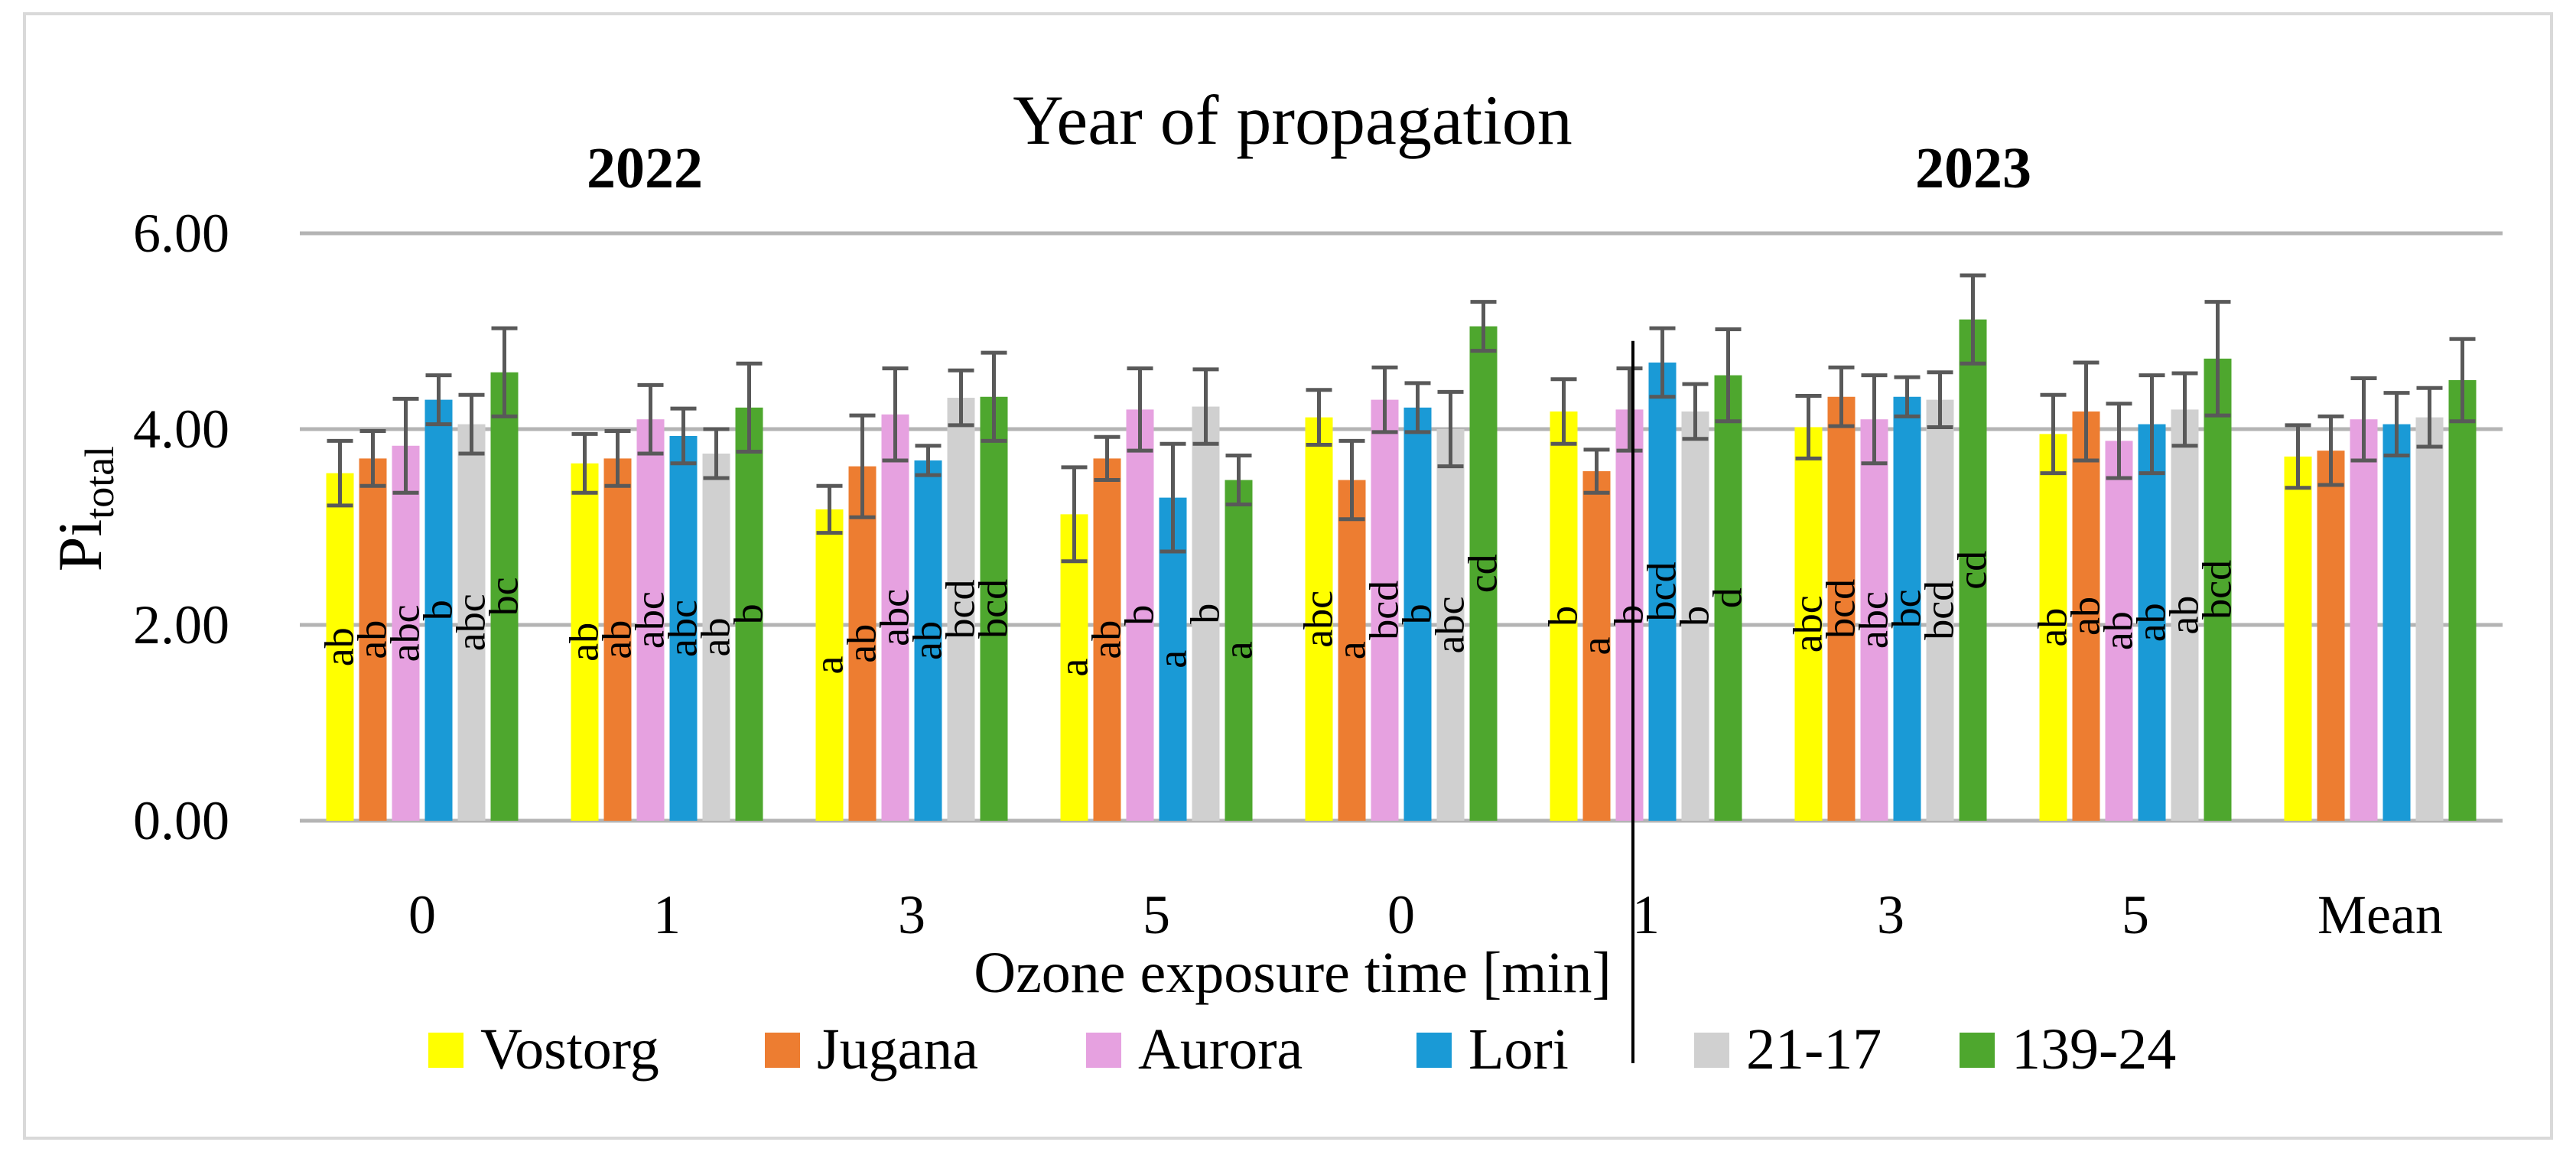 This screenshot has width=2576, height=1168. Describe the element at coordinates (1401, 914) in the screenshot. I see `x-tick-label: 0` at that location.